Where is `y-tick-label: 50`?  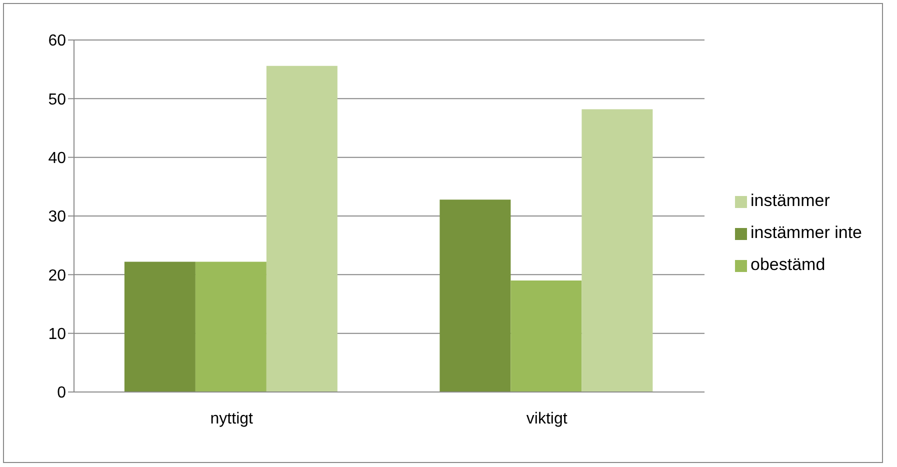 y-tick-label: 50 is located at coordinates (57, 99).